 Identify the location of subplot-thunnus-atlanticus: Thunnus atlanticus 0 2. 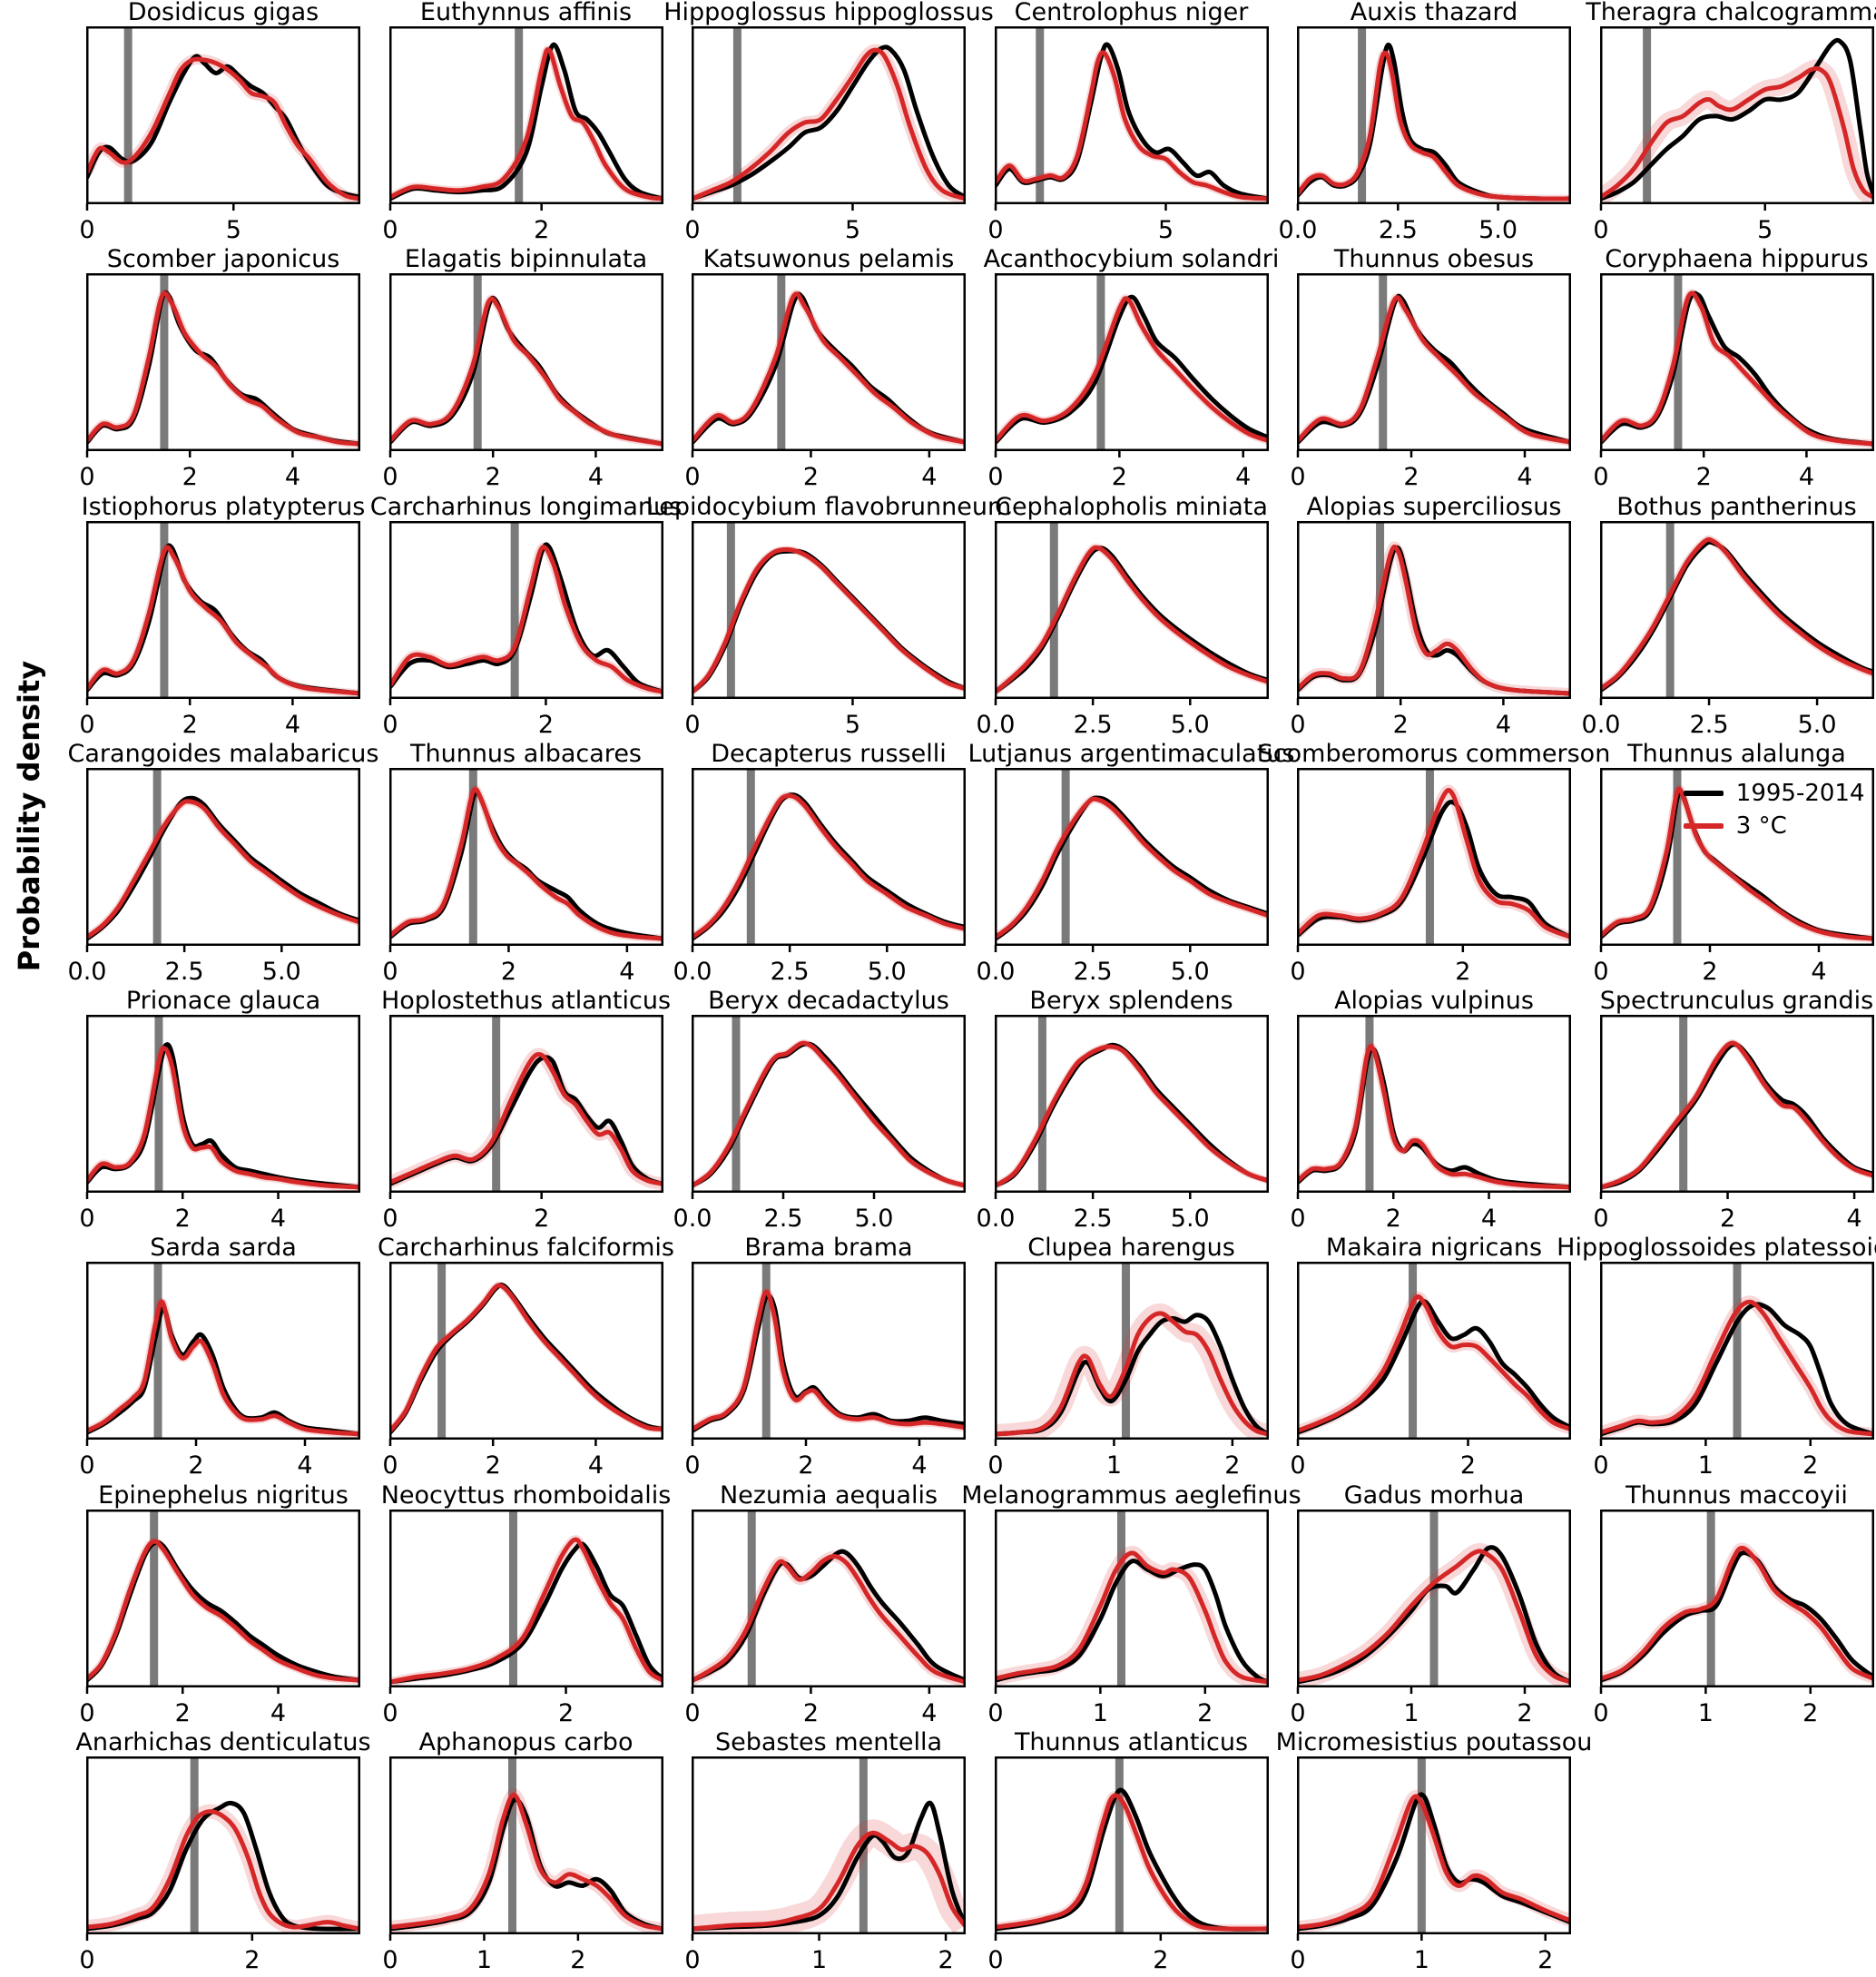
(1128, 1853).